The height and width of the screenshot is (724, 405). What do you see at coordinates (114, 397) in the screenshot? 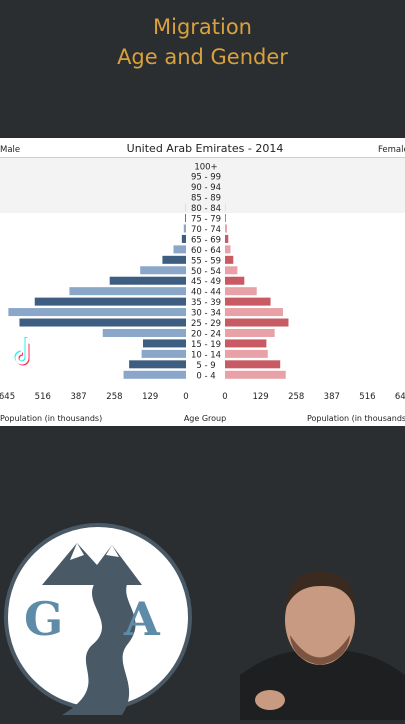
I see `left-tick-3: 258` at bounding box center [114, 397].